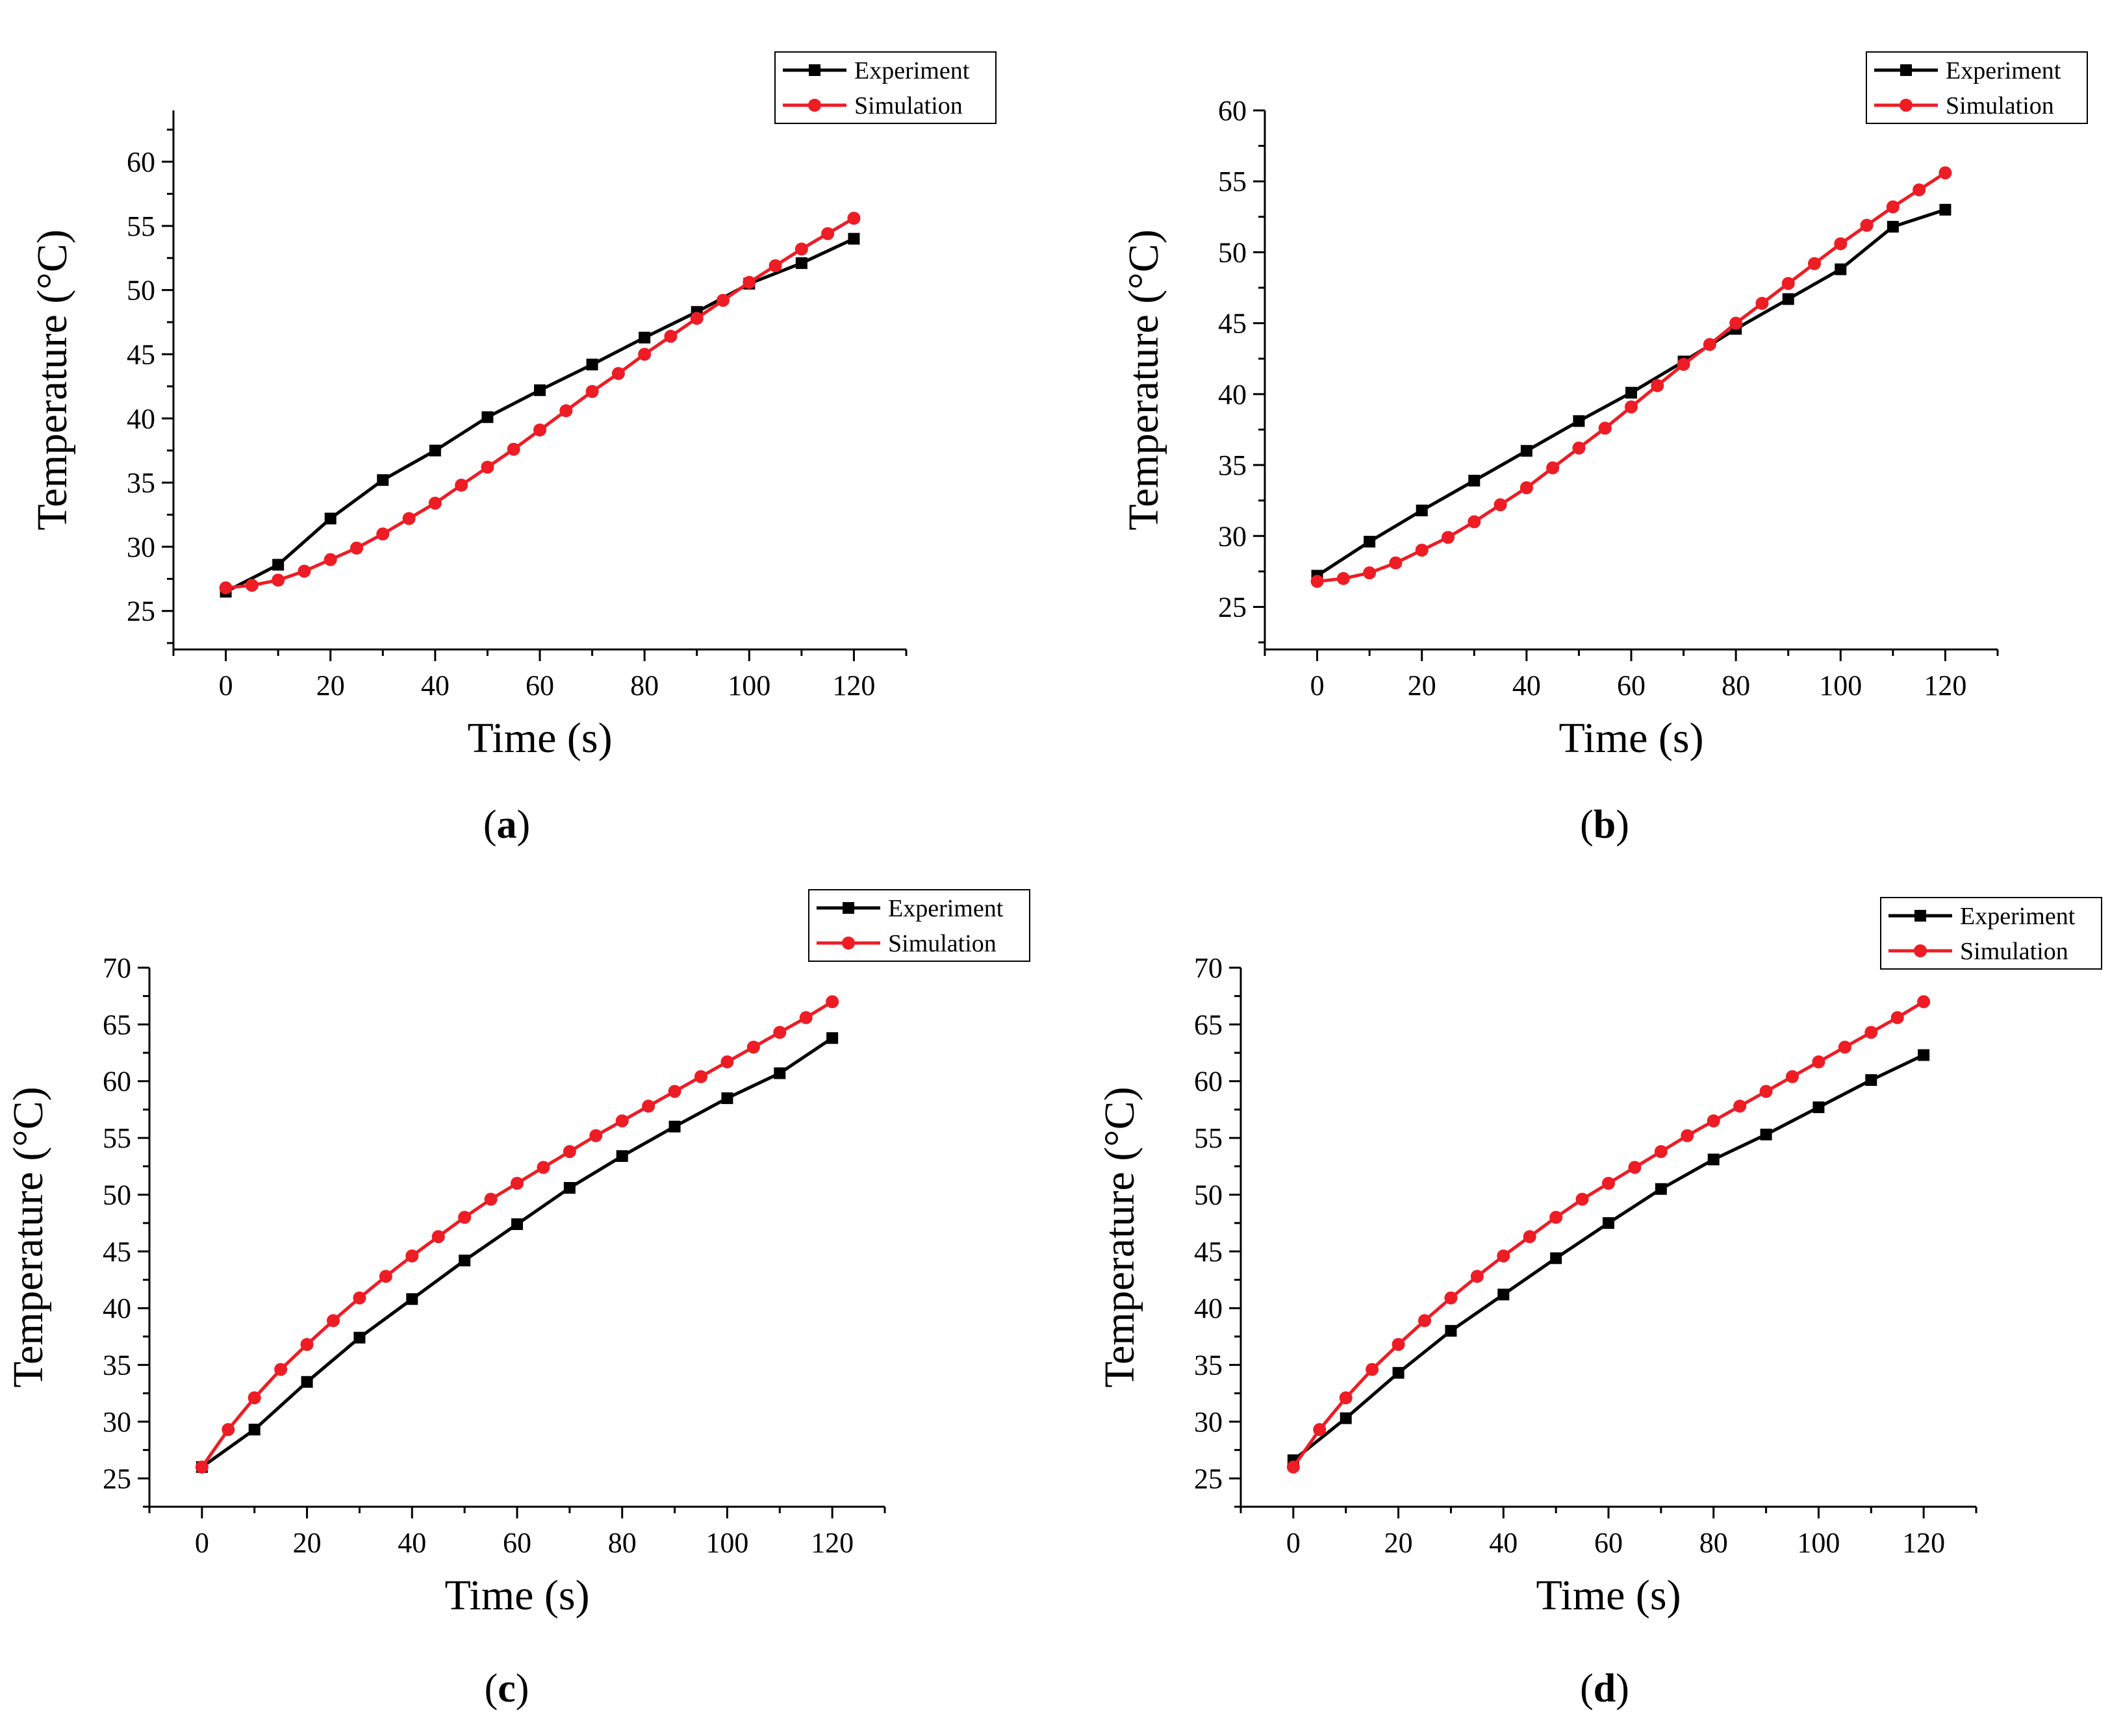 The width and height of the screenshot is (2123, 1736). Describe the element at coordinates (1208, 1024) in the screenshot. I see `y-tick-label: 65` at that location.